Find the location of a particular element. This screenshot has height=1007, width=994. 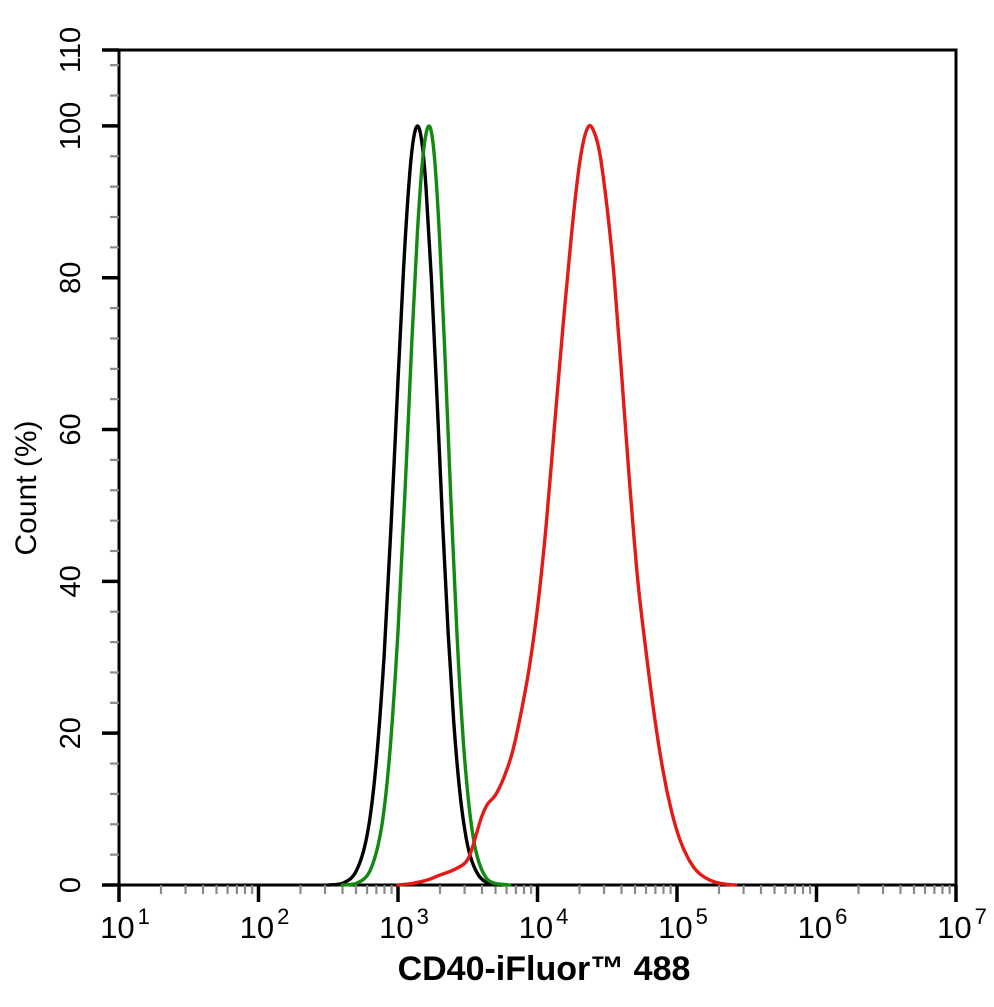

x-tick-label: 10 2 is located at coordinates (265, 924).